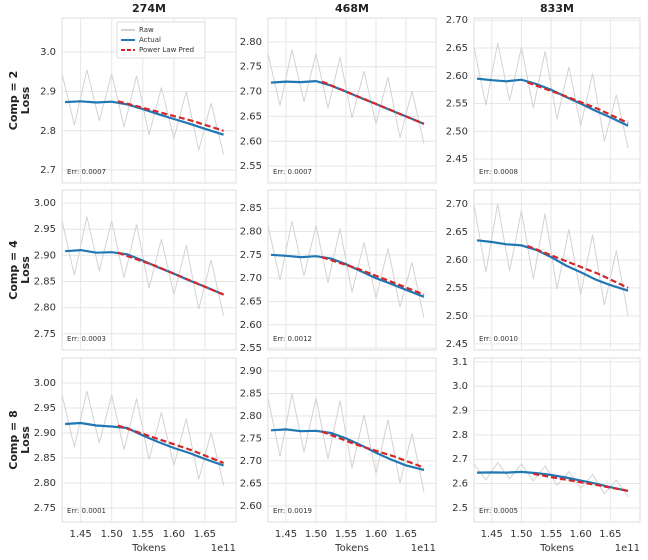 The height and width of the screenshot is (560, 648). What do you see at coordinates (460, 362) in the screenshot?
I see `y-tick-label: 3.1` at bounding box center [460, 362].